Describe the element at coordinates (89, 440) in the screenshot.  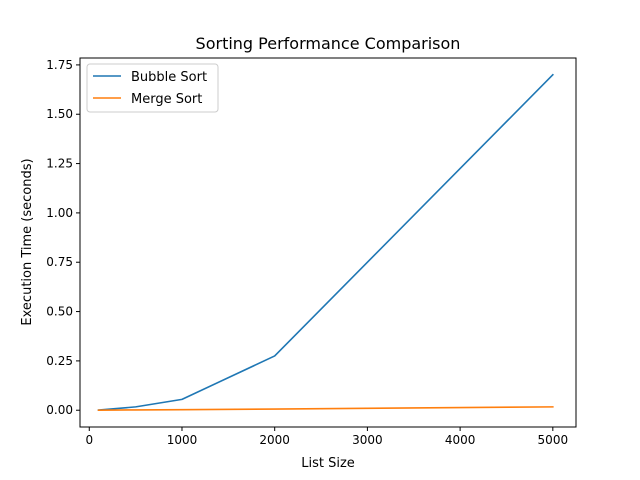
I see `x-tick-label: 0` at that location.